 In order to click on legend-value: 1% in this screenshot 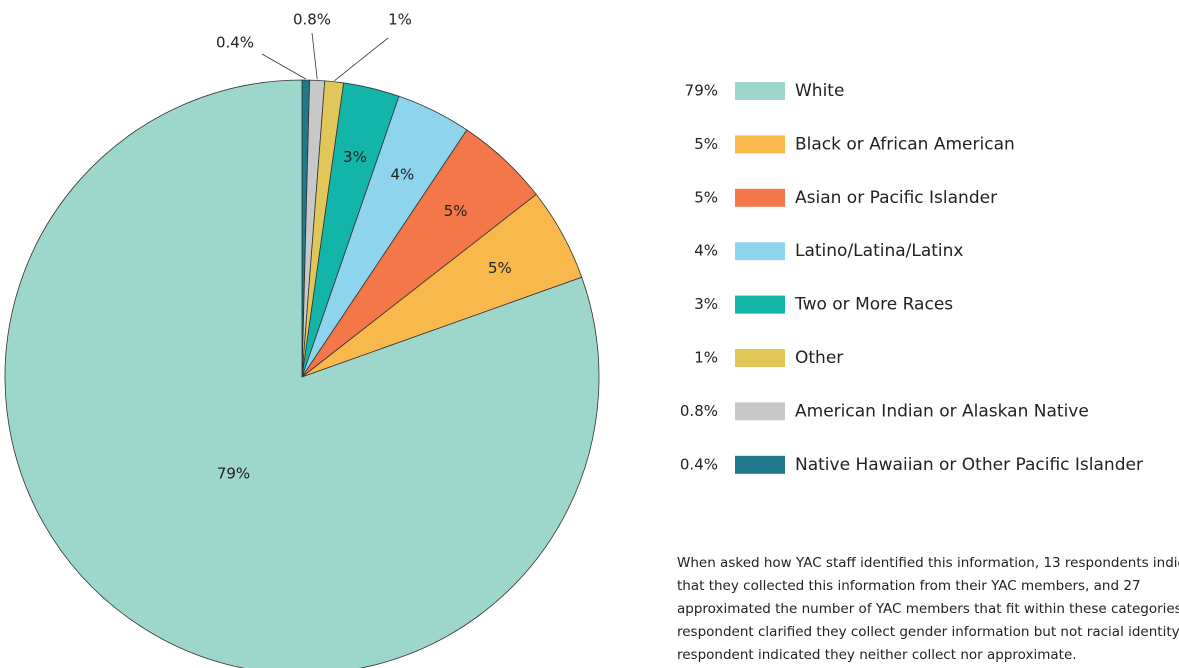, I will do `click(706, 358)`.